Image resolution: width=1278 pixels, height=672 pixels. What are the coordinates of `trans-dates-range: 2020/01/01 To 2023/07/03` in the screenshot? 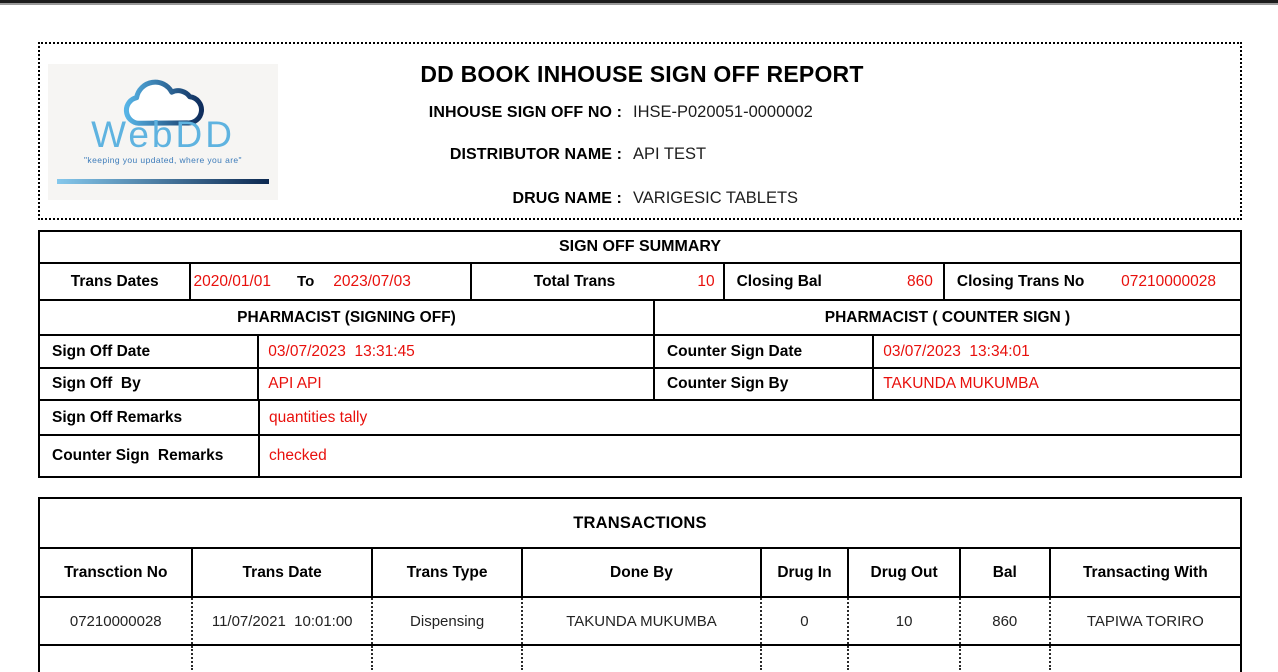 It's located at (332, 281).